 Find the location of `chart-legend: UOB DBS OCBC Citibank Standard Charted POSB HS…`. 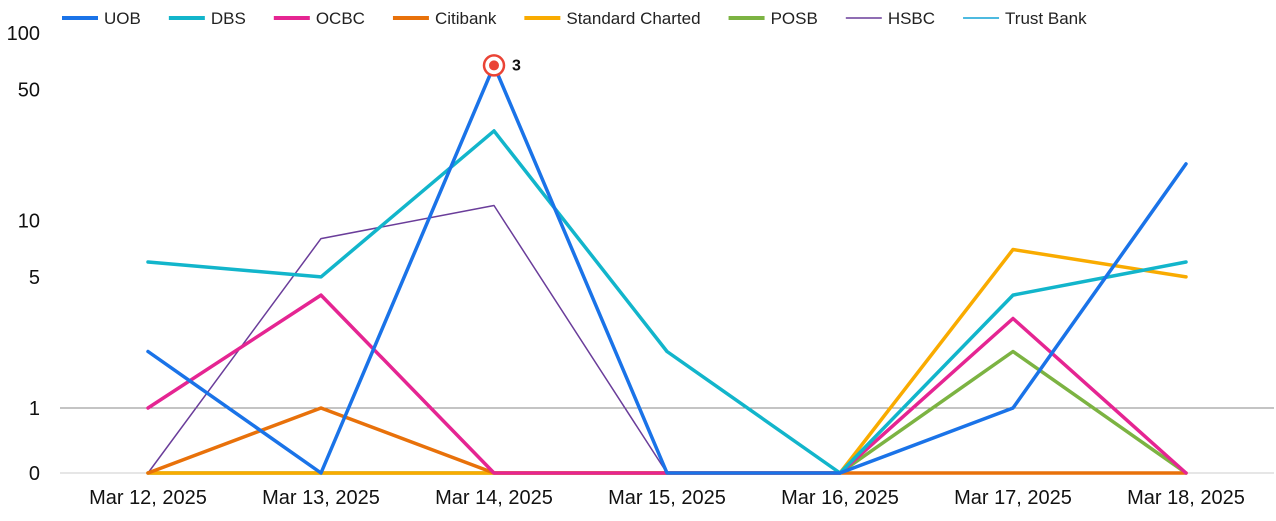

chart-legend: UOB DBS OCBC Citibank Standard Charted POSB HS… is located at coordinates (574, 18).